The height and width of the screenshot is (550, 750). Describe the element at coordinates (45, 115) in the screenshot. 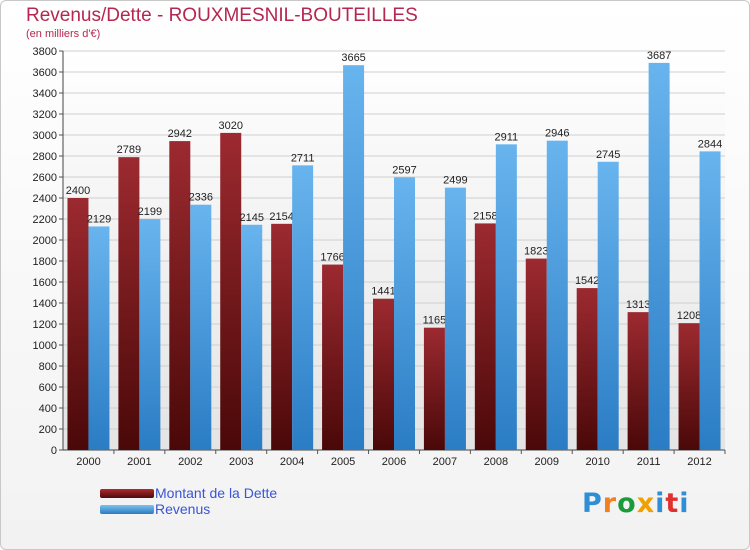

I see `y-tick-label: 3200` at that location.